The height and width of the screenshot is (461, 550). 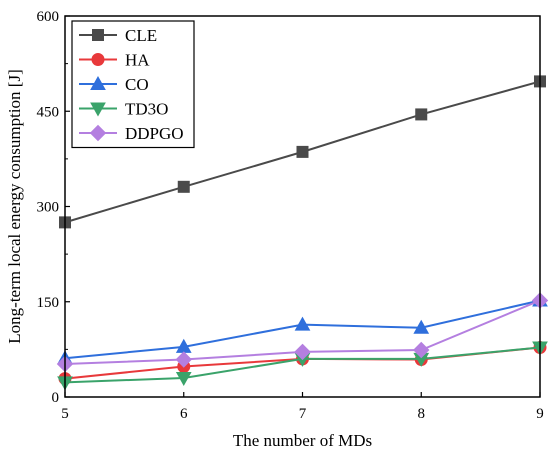 I want to click on x-tick-label: 5, so click(x=65, y=414).